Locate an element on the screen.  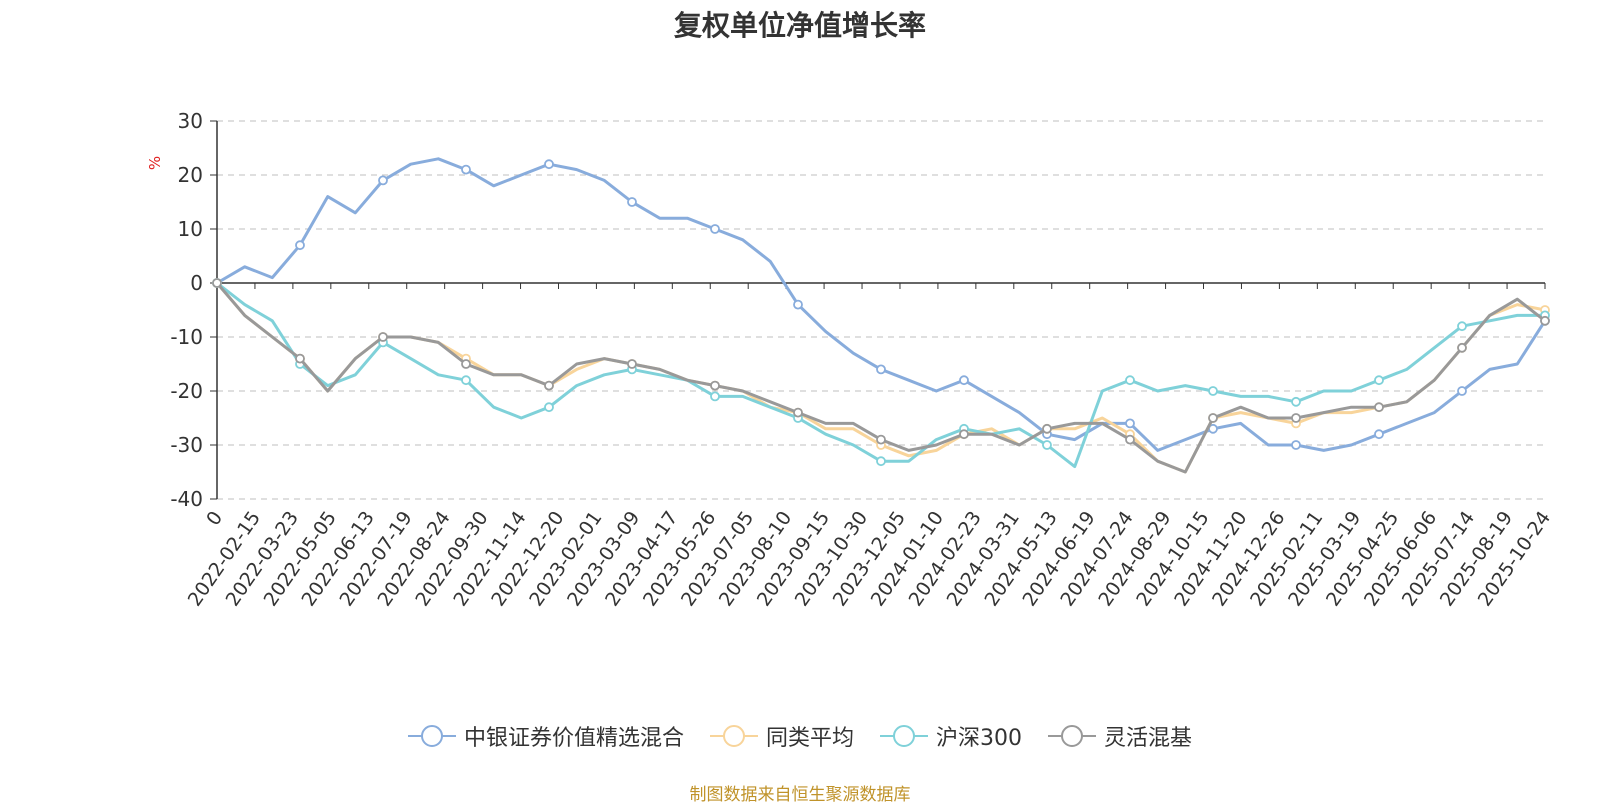
legend-item-3: 沪深300 is located at coordinates (951, 736).